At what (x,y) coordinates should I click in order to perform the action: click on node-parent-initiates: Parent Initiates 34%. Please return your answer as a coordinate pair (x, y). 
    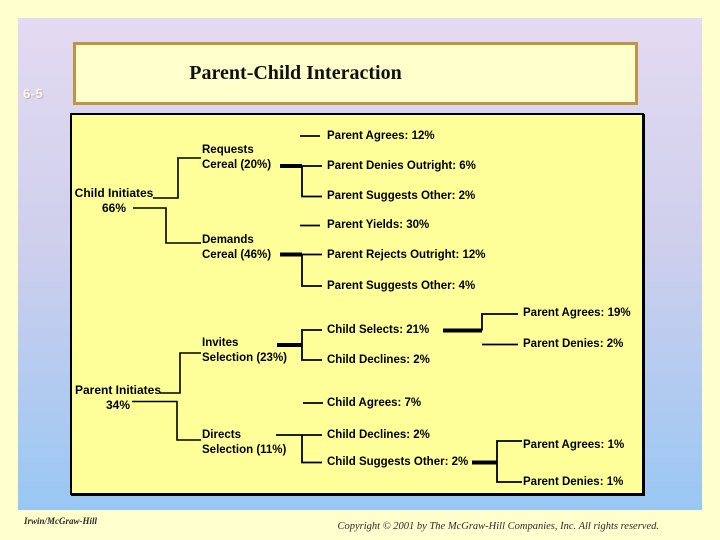
    Looking at the image, I should click on (118, 398).